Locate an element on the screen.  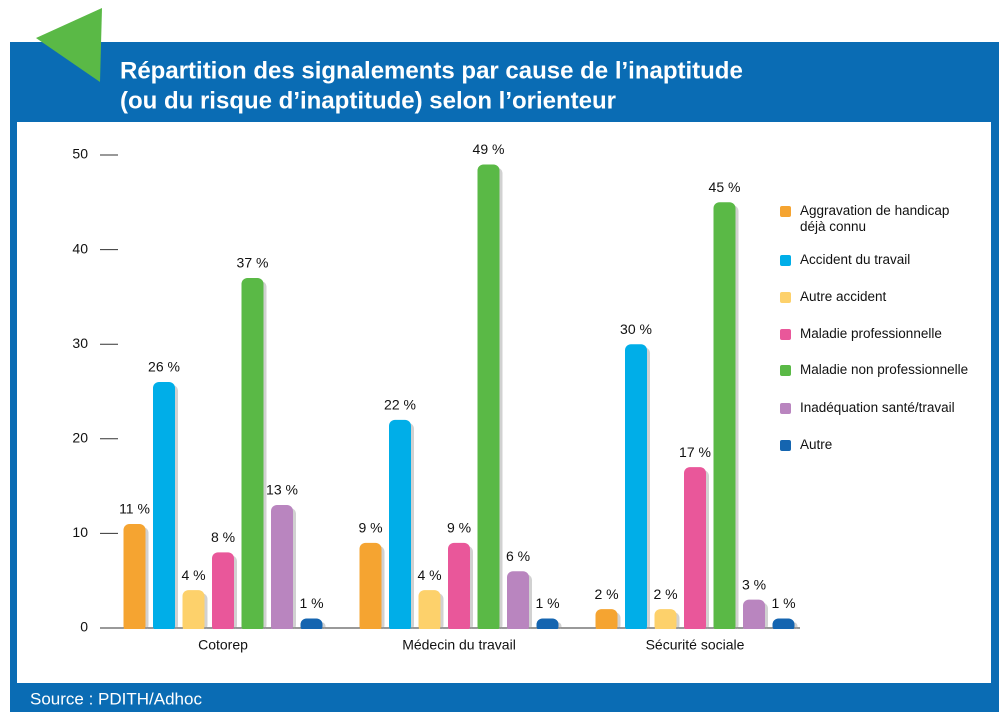
legend-label: Inadéquation santé/travail is located at coordinates (877, 407).